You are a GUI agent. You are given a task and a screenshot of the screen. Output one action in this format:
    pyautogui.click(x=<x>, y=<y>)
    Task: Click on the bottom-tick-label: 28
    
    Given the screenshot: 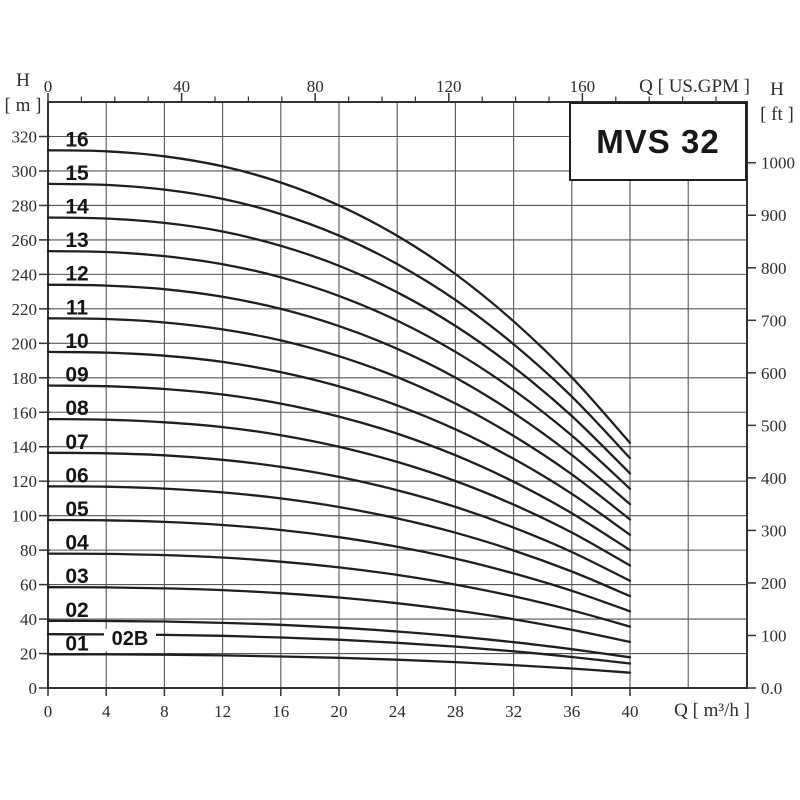 What is the action you would take?
    pyautogui.click(x=455, y=711)
    